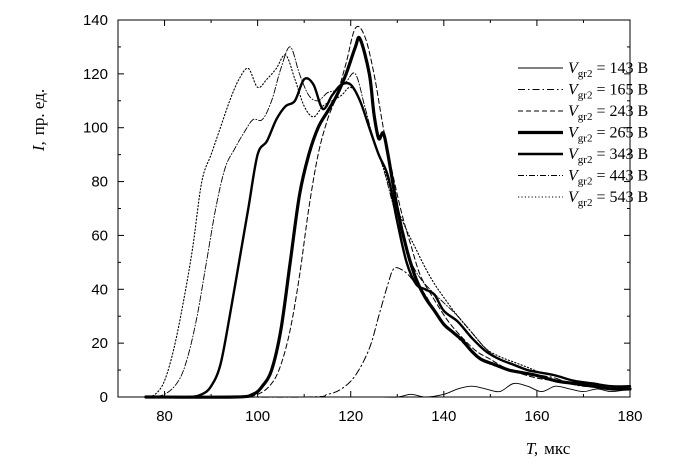 The image size is (690, 475). I want to click on x-tick-label-4: 160, so click(536, 416).